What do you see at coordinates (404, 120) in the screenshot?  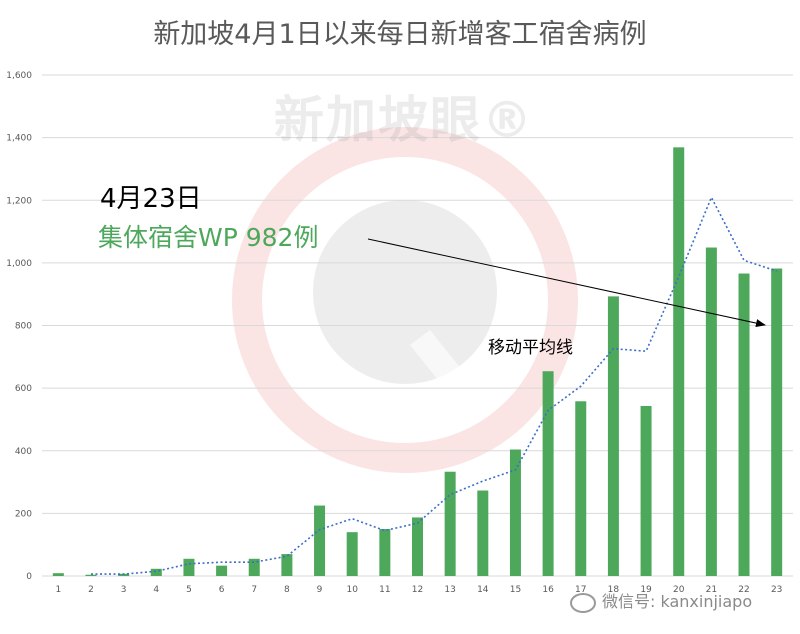 I see `watermark-text: 新加坡眼®` at bounding box center [404, 120].